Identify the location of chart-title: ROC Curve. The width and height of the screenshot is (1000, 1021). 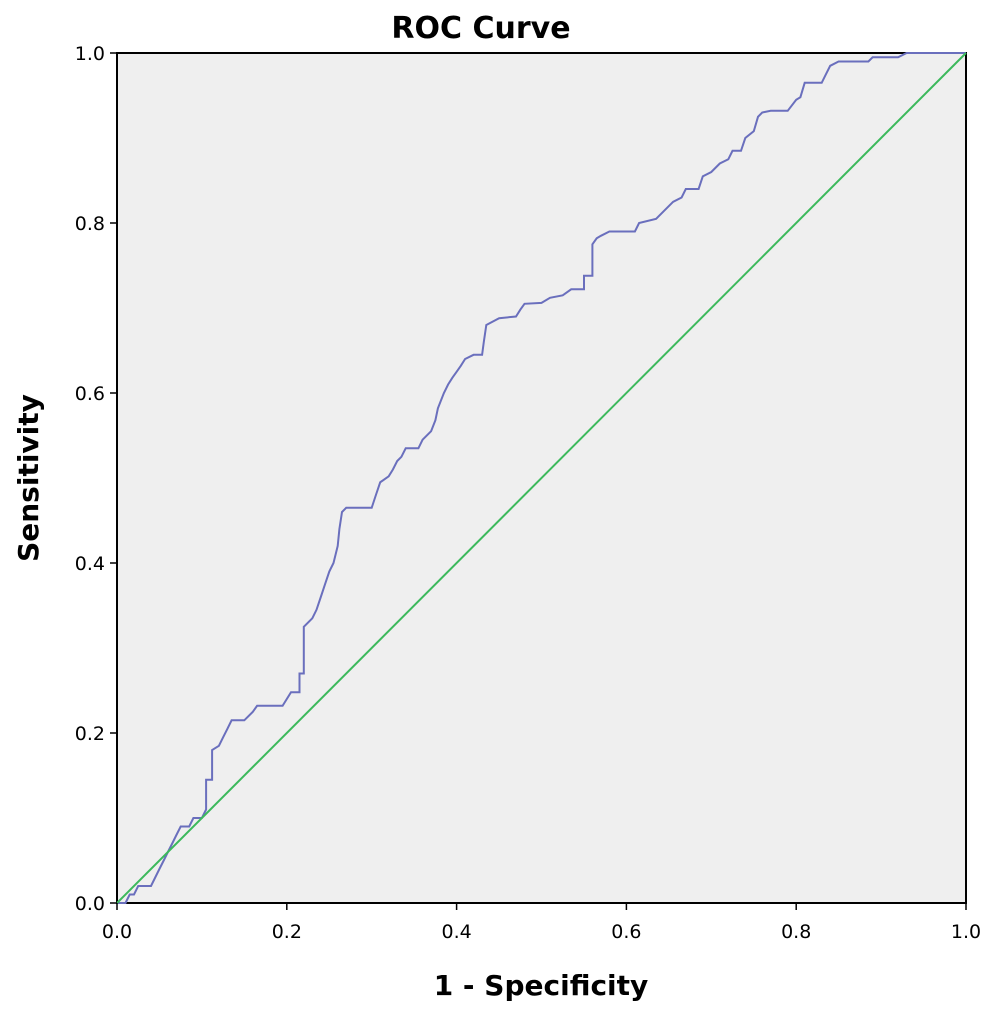
(480, 28).